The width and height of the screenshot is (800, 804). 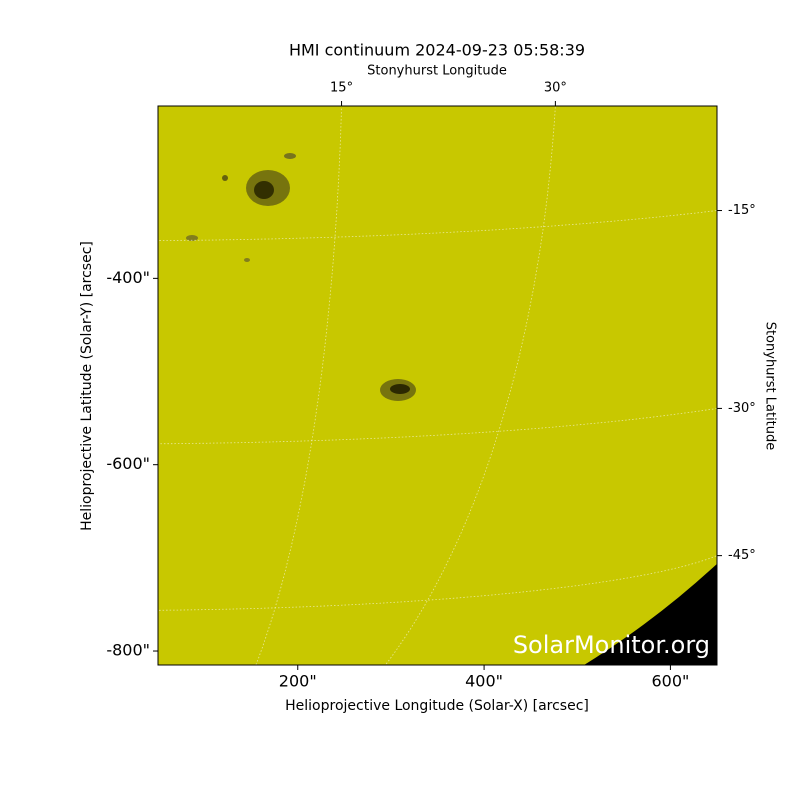 What do you see at coordinates (437, 50) in the screenshot?
I see `chart-title: HMI continuum 2024-09-23 05:58:39` at bounding box center [437, 50].